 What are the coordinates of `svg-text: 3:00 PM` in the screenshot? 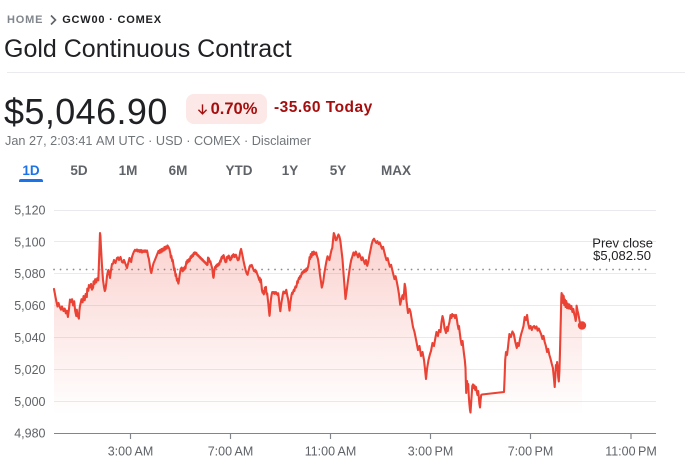 It's located at (431, 452).